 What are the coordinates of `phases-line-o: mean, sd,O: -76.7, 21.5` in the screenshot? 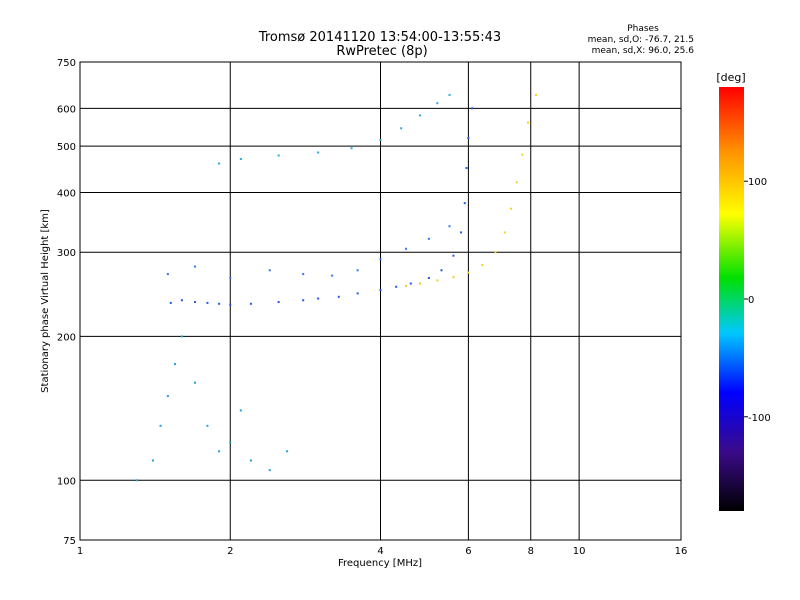 It's located at (641, 40).